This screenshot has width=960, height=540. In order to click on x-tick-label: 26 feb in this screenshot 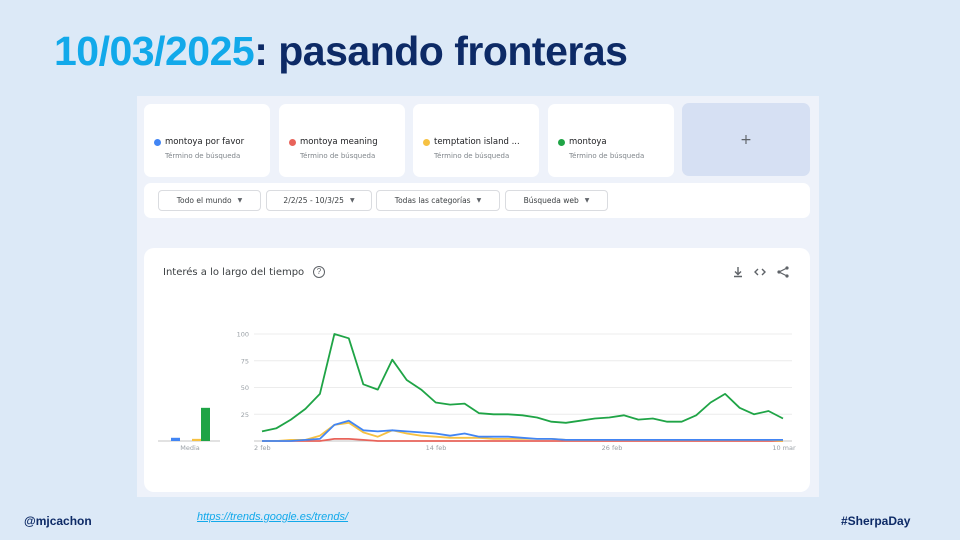, I will do `click(612, 448)`.